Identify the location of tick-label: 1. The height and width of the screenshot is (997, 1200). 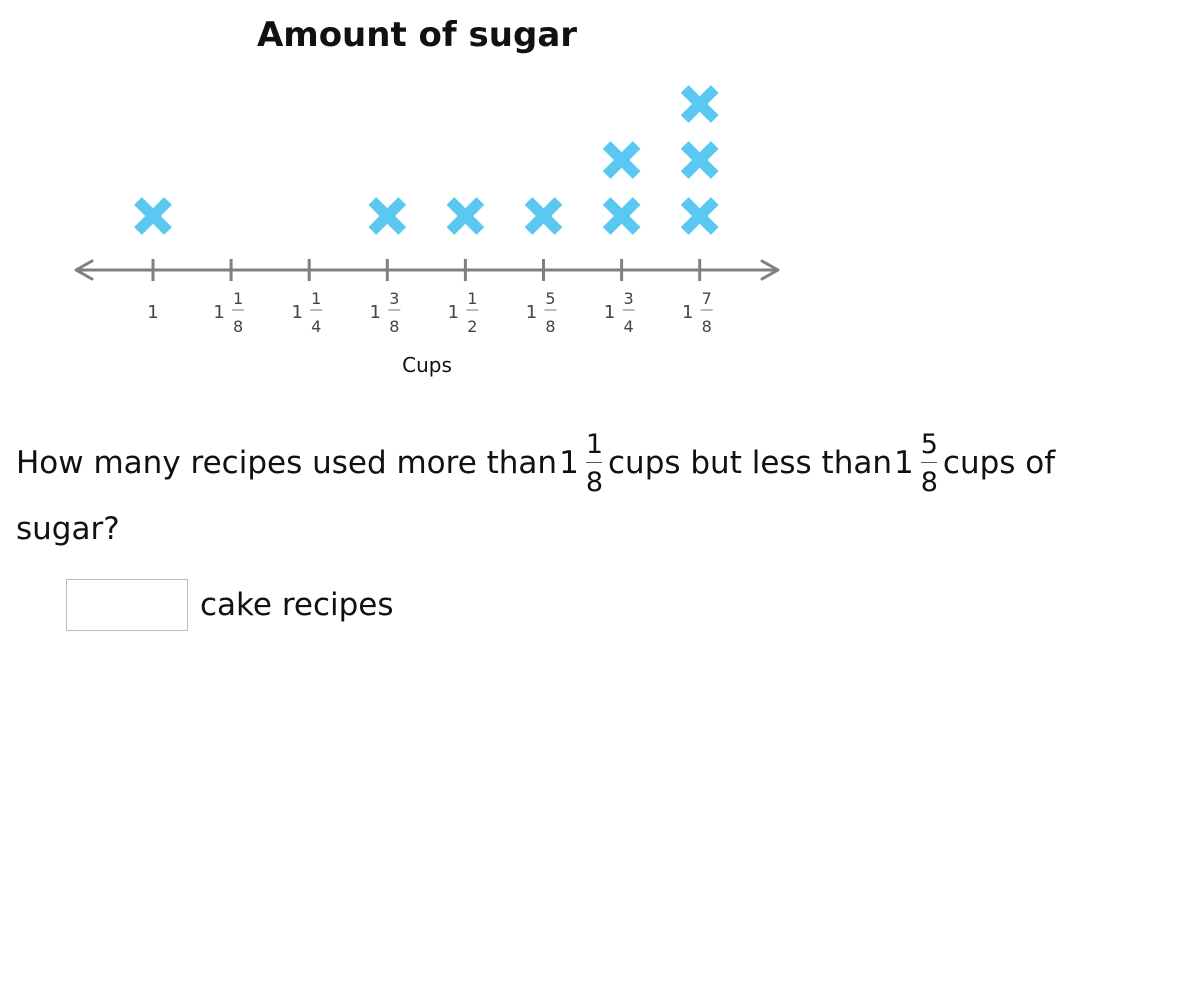
(152, 312).